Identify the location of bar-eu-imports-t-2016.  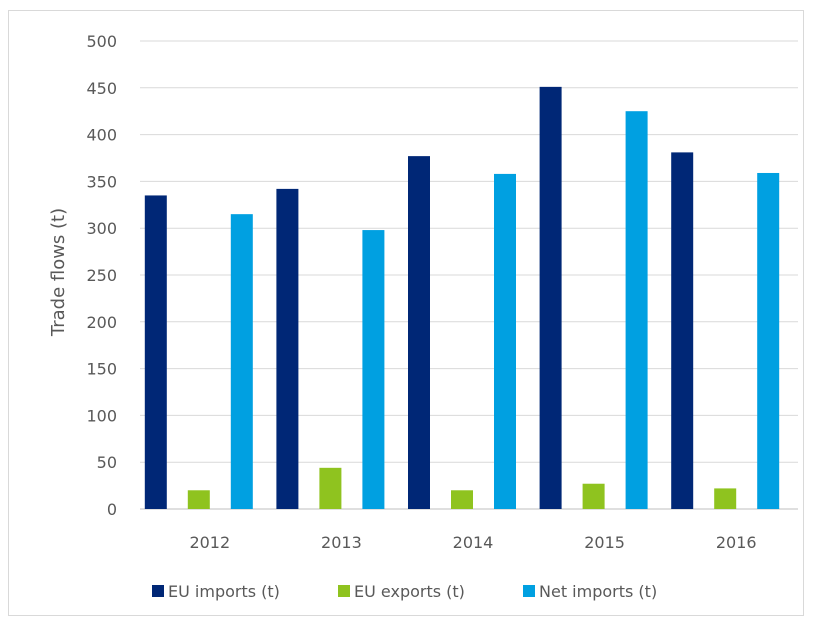
(682, 330).